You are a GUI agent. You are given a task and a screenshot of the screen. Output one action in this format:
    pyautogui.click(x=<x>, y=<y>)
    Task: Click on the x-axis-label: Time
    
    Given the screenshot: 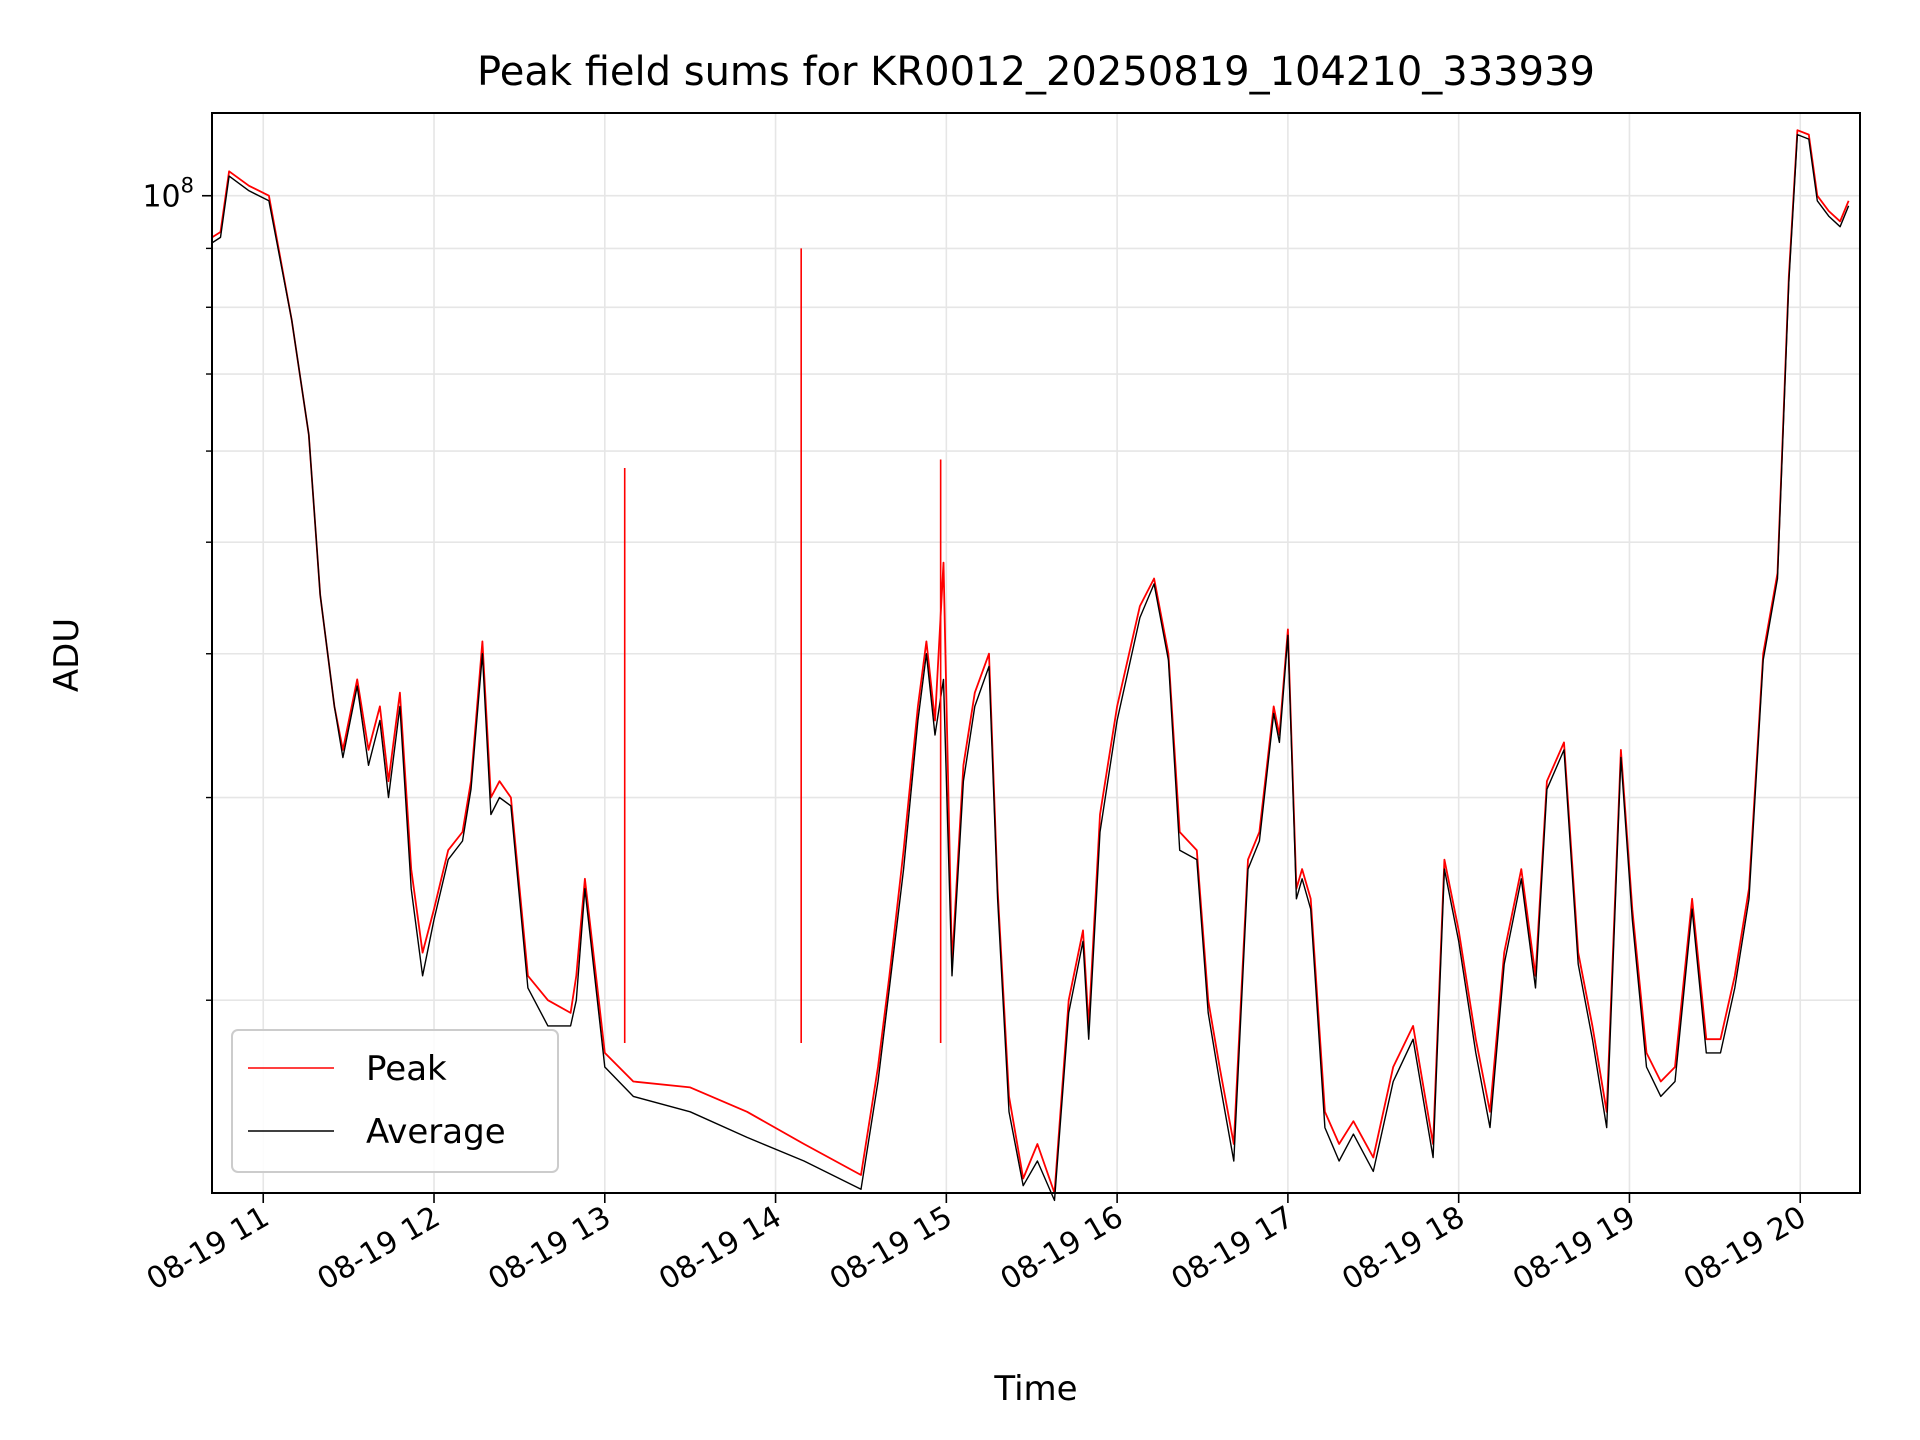 What is the action you would take?
    pyautogui.click(x=1035, y=1389)
    